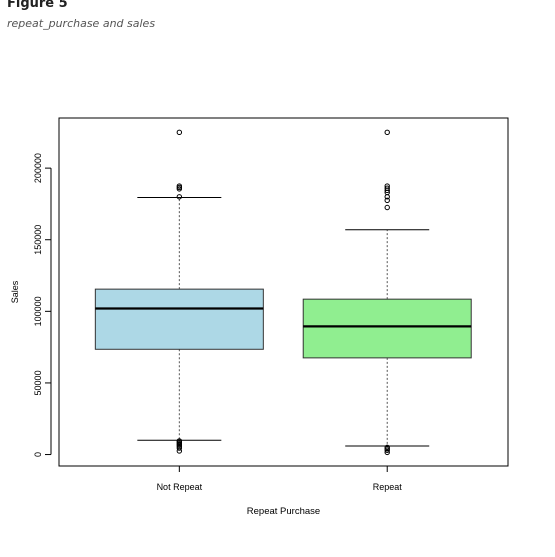 The width and height of the screenshot is (555, 557). What do you see at coordinates (180, 487) in the screenshot?
I see `x-tick-label: Not Repeat` at bounding box center [180, 487].